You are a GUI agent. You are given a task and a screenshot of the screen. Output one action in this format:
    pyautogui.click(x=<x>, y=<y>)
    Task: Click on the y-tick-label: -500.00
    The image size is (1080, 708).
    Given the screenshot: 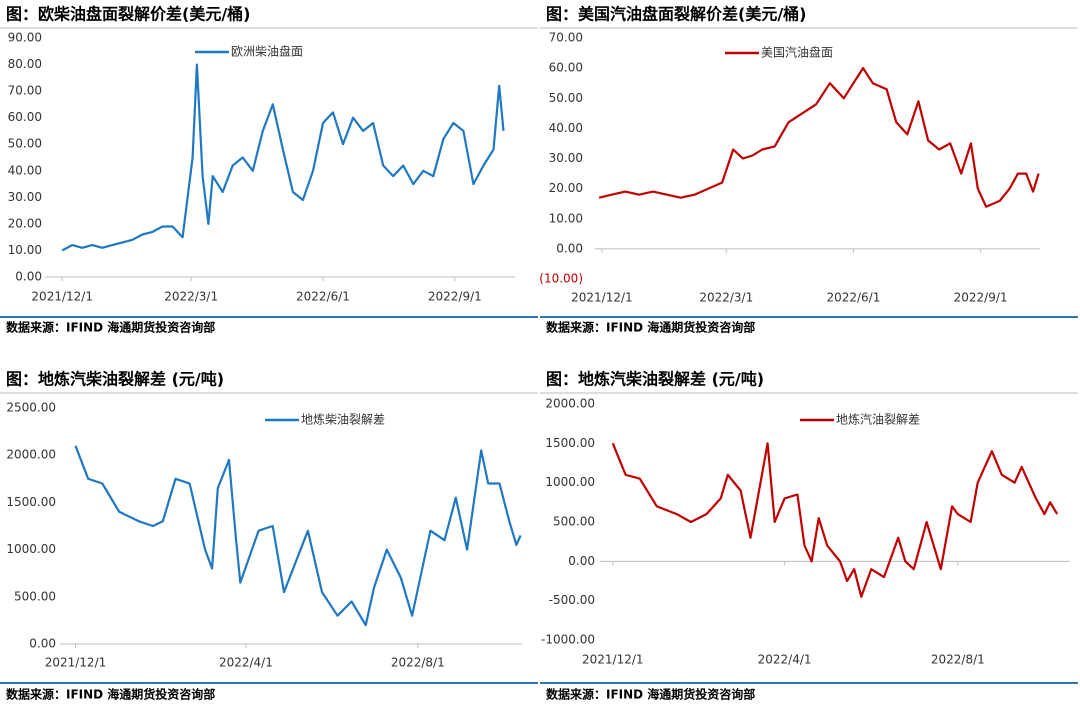 What is the action you would take?
    pyautogui.click(x=572, y=600)
    